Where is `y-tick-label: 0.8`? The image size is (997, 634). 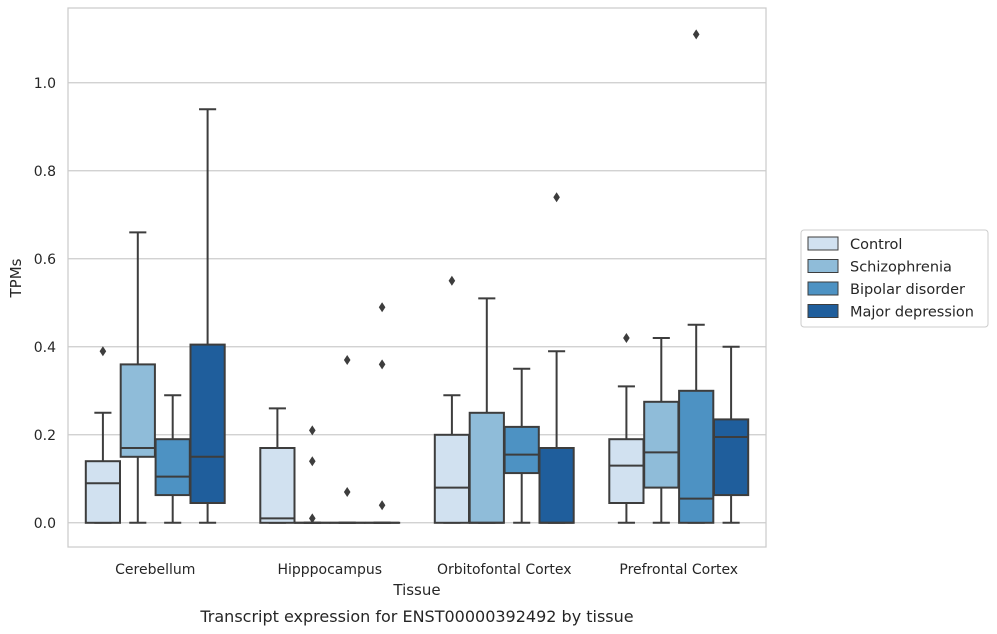
y-tick-label: 0.8 is located at coordinates (45, 172).